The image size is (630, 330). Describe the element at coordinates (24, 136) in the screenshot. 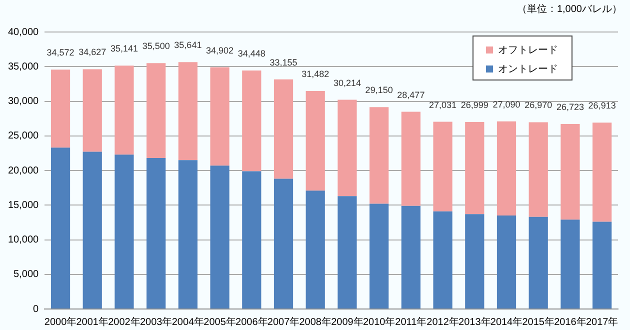

I see `y-tick-label: 25,000` at that location.